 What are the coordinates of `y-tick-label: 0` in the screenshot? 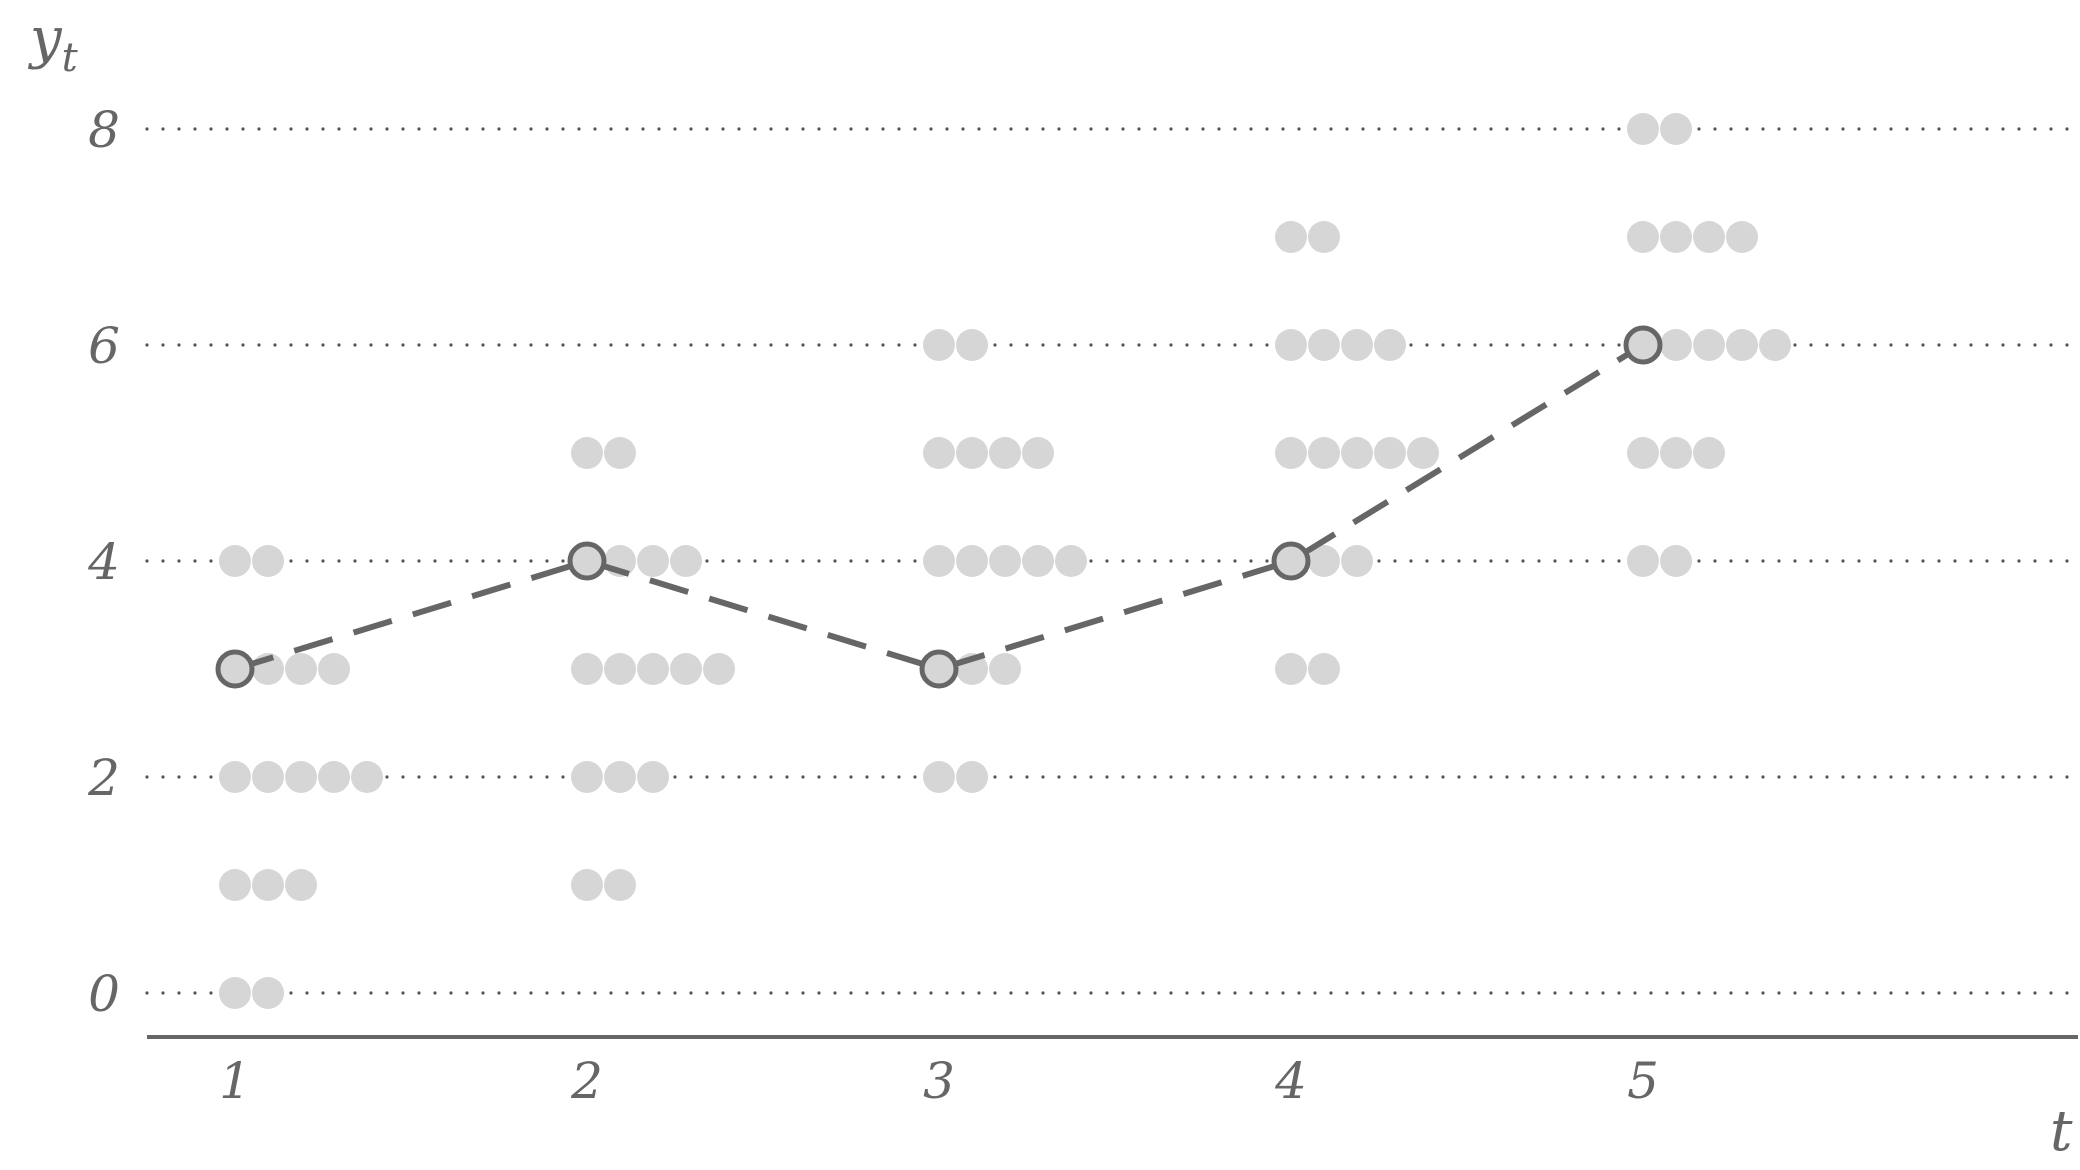 It's located at (104, 994).